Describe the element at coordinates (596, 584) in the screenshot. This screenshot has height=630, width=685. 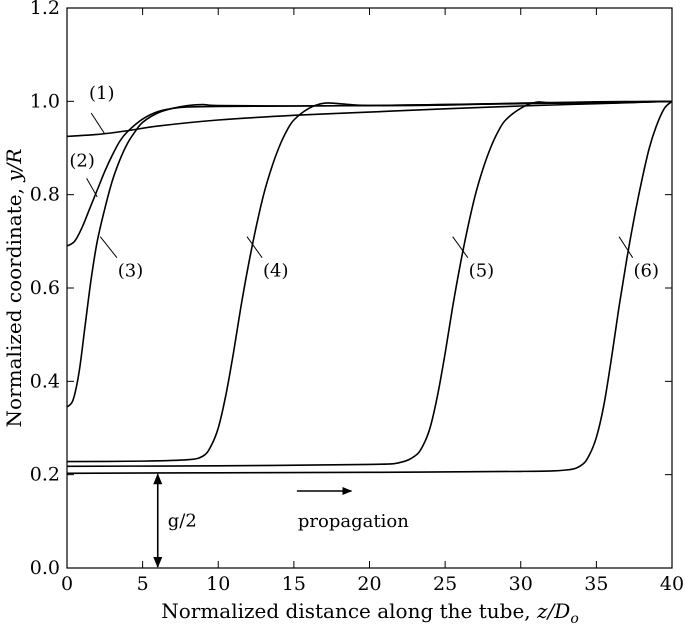
I see `x-tick-label: 35` at that location.